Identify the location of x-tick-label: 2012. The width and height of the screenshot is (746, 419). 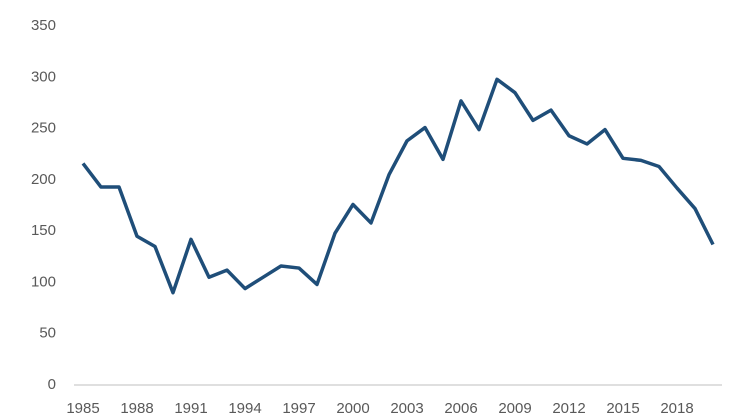
(568, 408).